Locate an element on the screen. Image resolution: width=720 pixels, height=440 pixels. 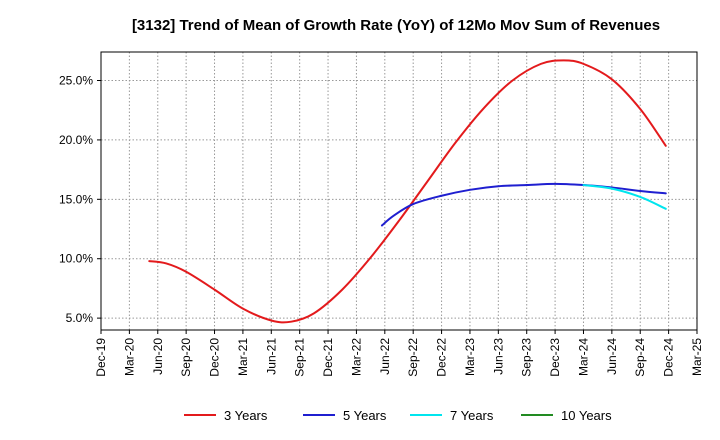
x-tick-label: Sep-20 is located at coordinates (186, 357).